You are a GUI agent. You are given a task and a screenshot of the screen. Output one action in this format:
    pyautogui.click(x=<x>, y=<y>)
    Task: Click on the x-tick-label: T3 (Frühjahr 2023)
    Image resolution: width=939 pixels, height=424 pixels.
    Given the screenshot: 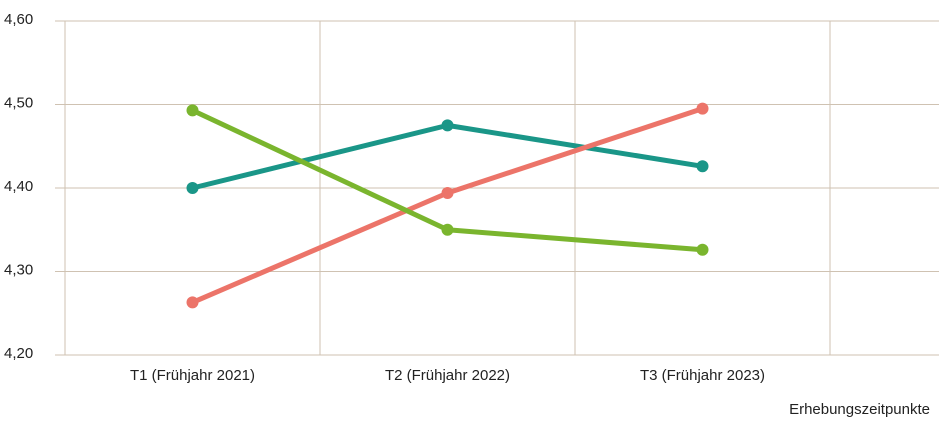 What is the action you would take?
    pyautogui.click(x=702, y=375)
    